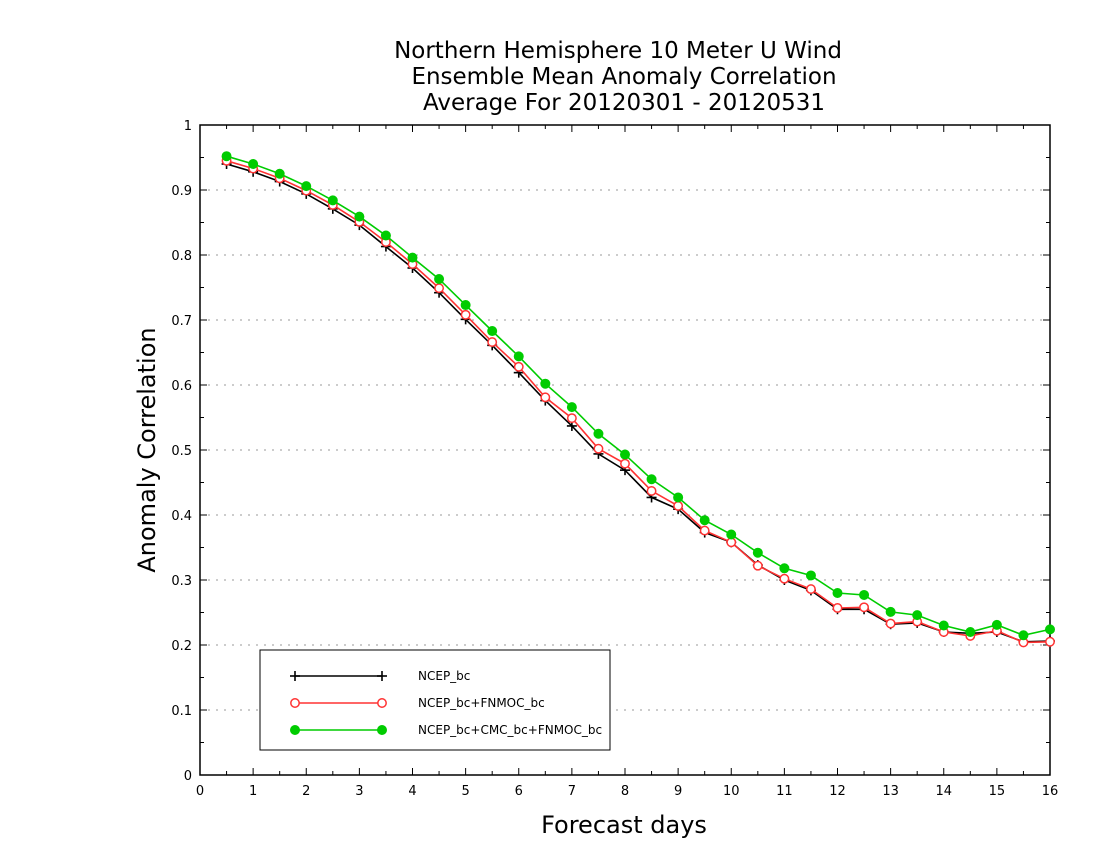 The image size is (1100, 850). What do you see at coordinates (181, 386) in the screenshot?
I see `y-tick-label: 0.6` at bounding box center [181, 386].